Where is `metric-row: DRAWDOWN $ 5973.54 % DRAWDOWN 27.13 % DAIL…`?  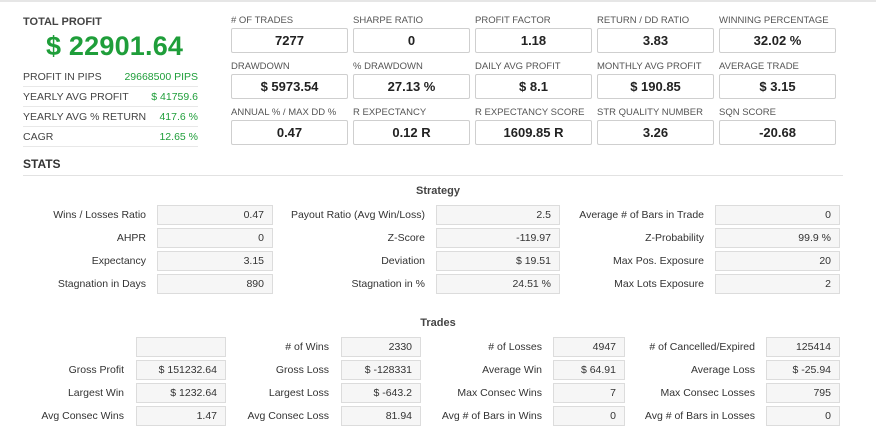
metric-row: DRAWDOWN $ 5973.54 % DRAWDOWN 27.13 % DAIL… is located at coordinates (536, 83).